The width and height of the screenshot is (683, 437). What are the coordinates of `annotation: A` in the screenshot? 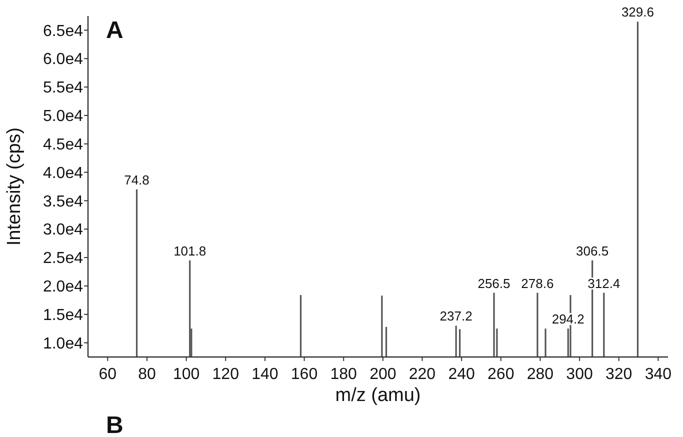 It's located at (115, 30).